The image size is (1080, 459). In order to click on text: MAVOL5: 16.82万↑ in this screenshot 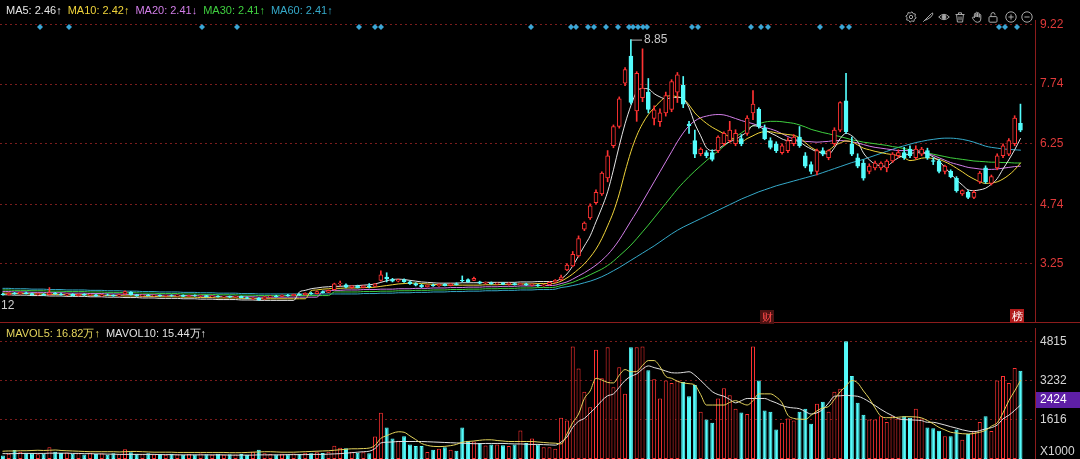, I will do `click(53, 333)`.